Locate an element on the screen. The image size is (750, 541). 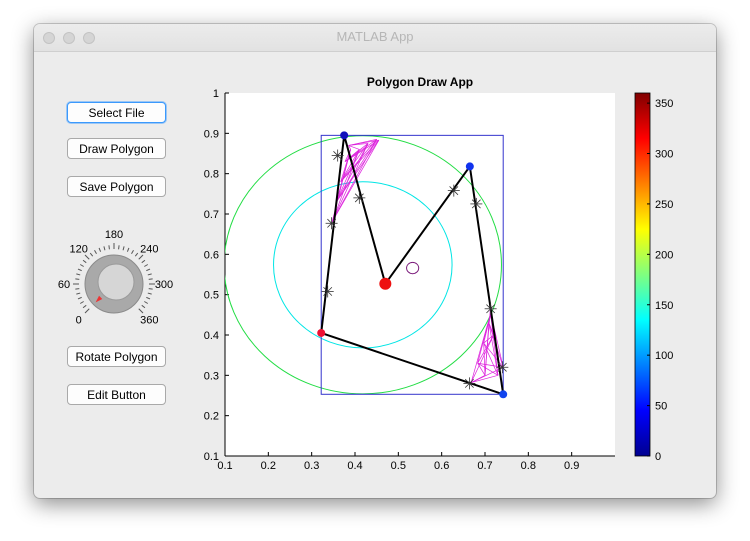
x-tick-label: 0.3 is located at coordinates (311, 466).